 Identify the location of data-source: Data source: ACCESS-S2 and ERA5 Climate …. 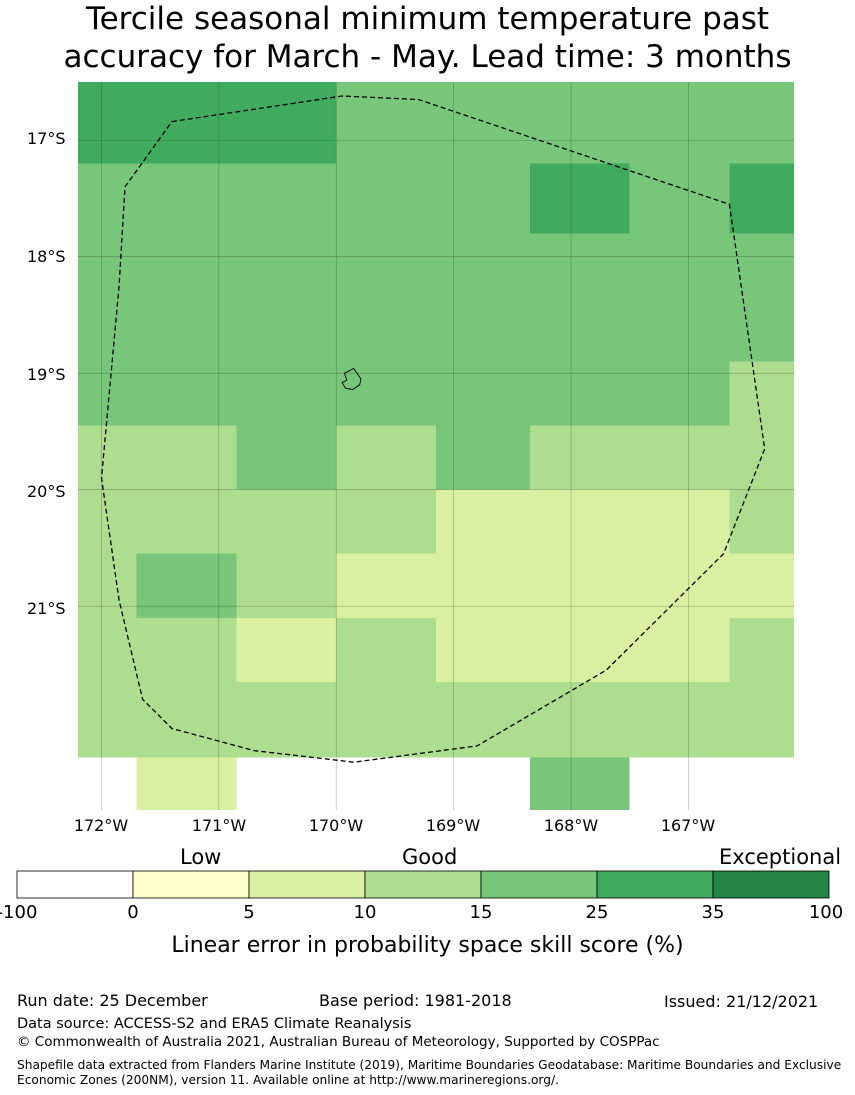
(214, 1024).